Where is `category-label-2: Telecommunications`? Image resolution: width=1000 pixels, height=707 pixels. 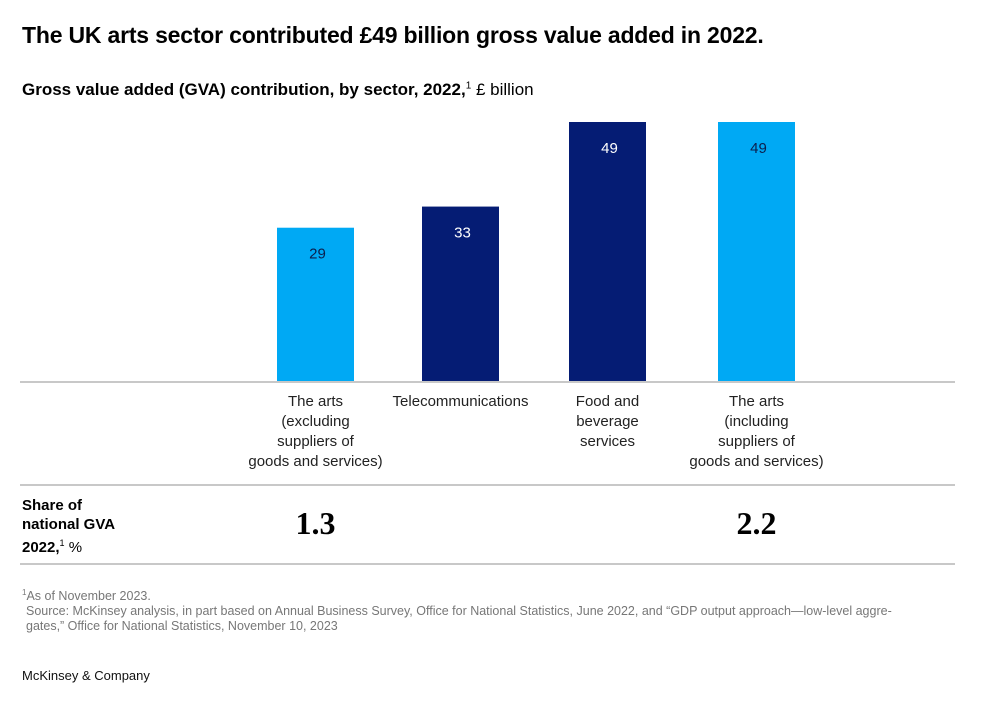 category-label-2: Telecommunications is located at coordinates (460, 401).